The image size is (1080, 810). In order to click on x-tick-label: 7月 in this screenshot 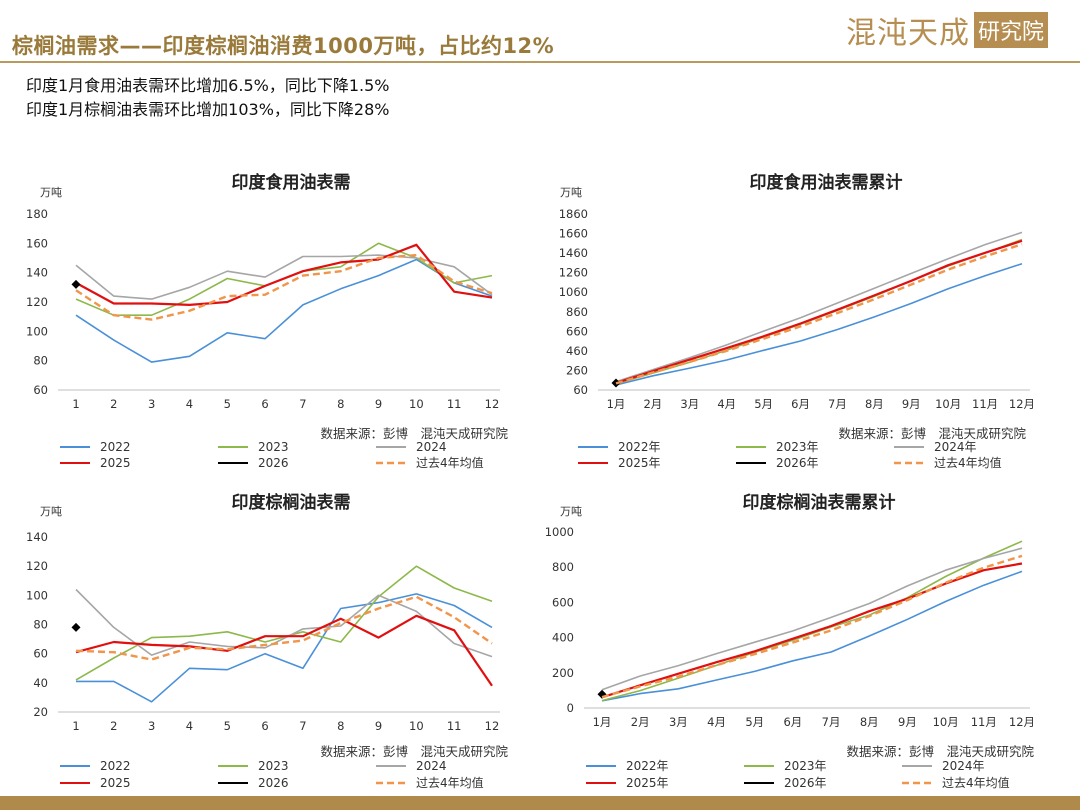, I will do `click(831, 722)`.